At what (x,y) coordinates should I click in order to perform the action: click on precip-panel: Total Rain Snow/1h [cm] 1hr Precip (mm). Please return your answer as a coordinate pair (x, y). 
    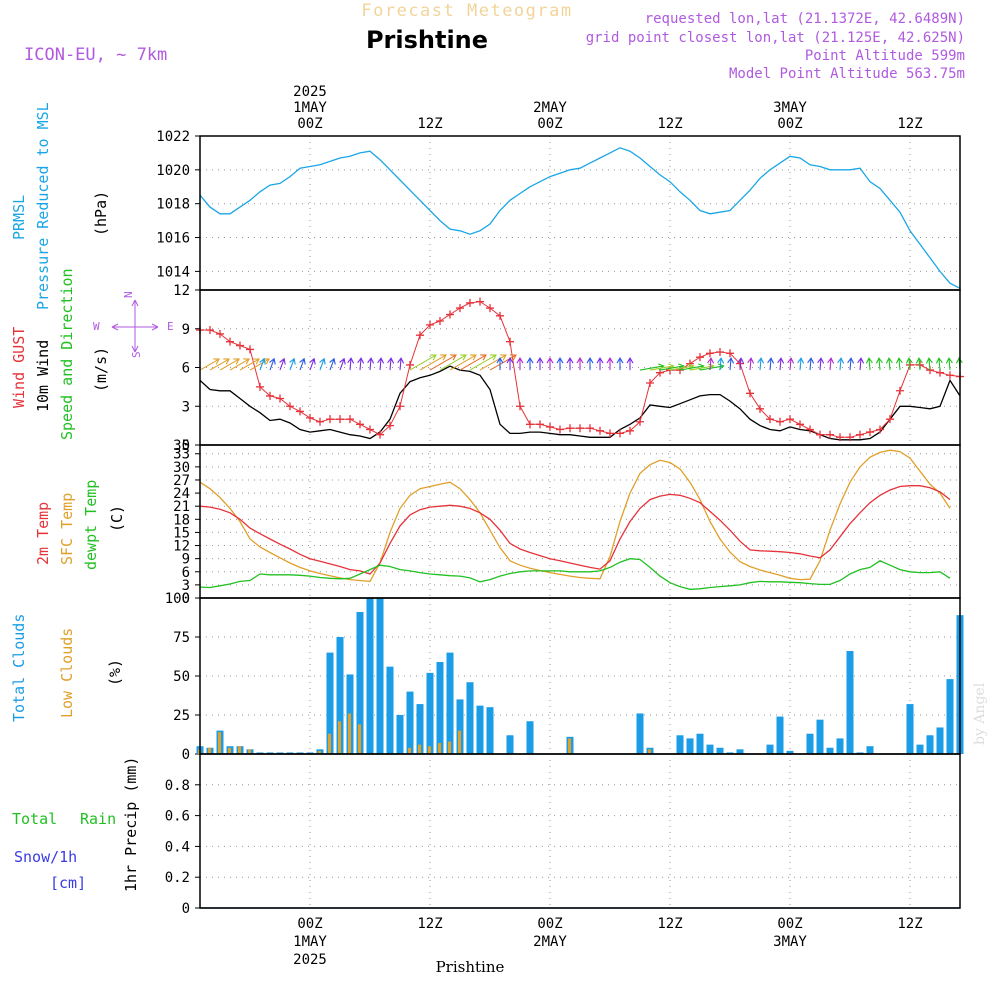
    Looking at the image, I should click on (486, 833).